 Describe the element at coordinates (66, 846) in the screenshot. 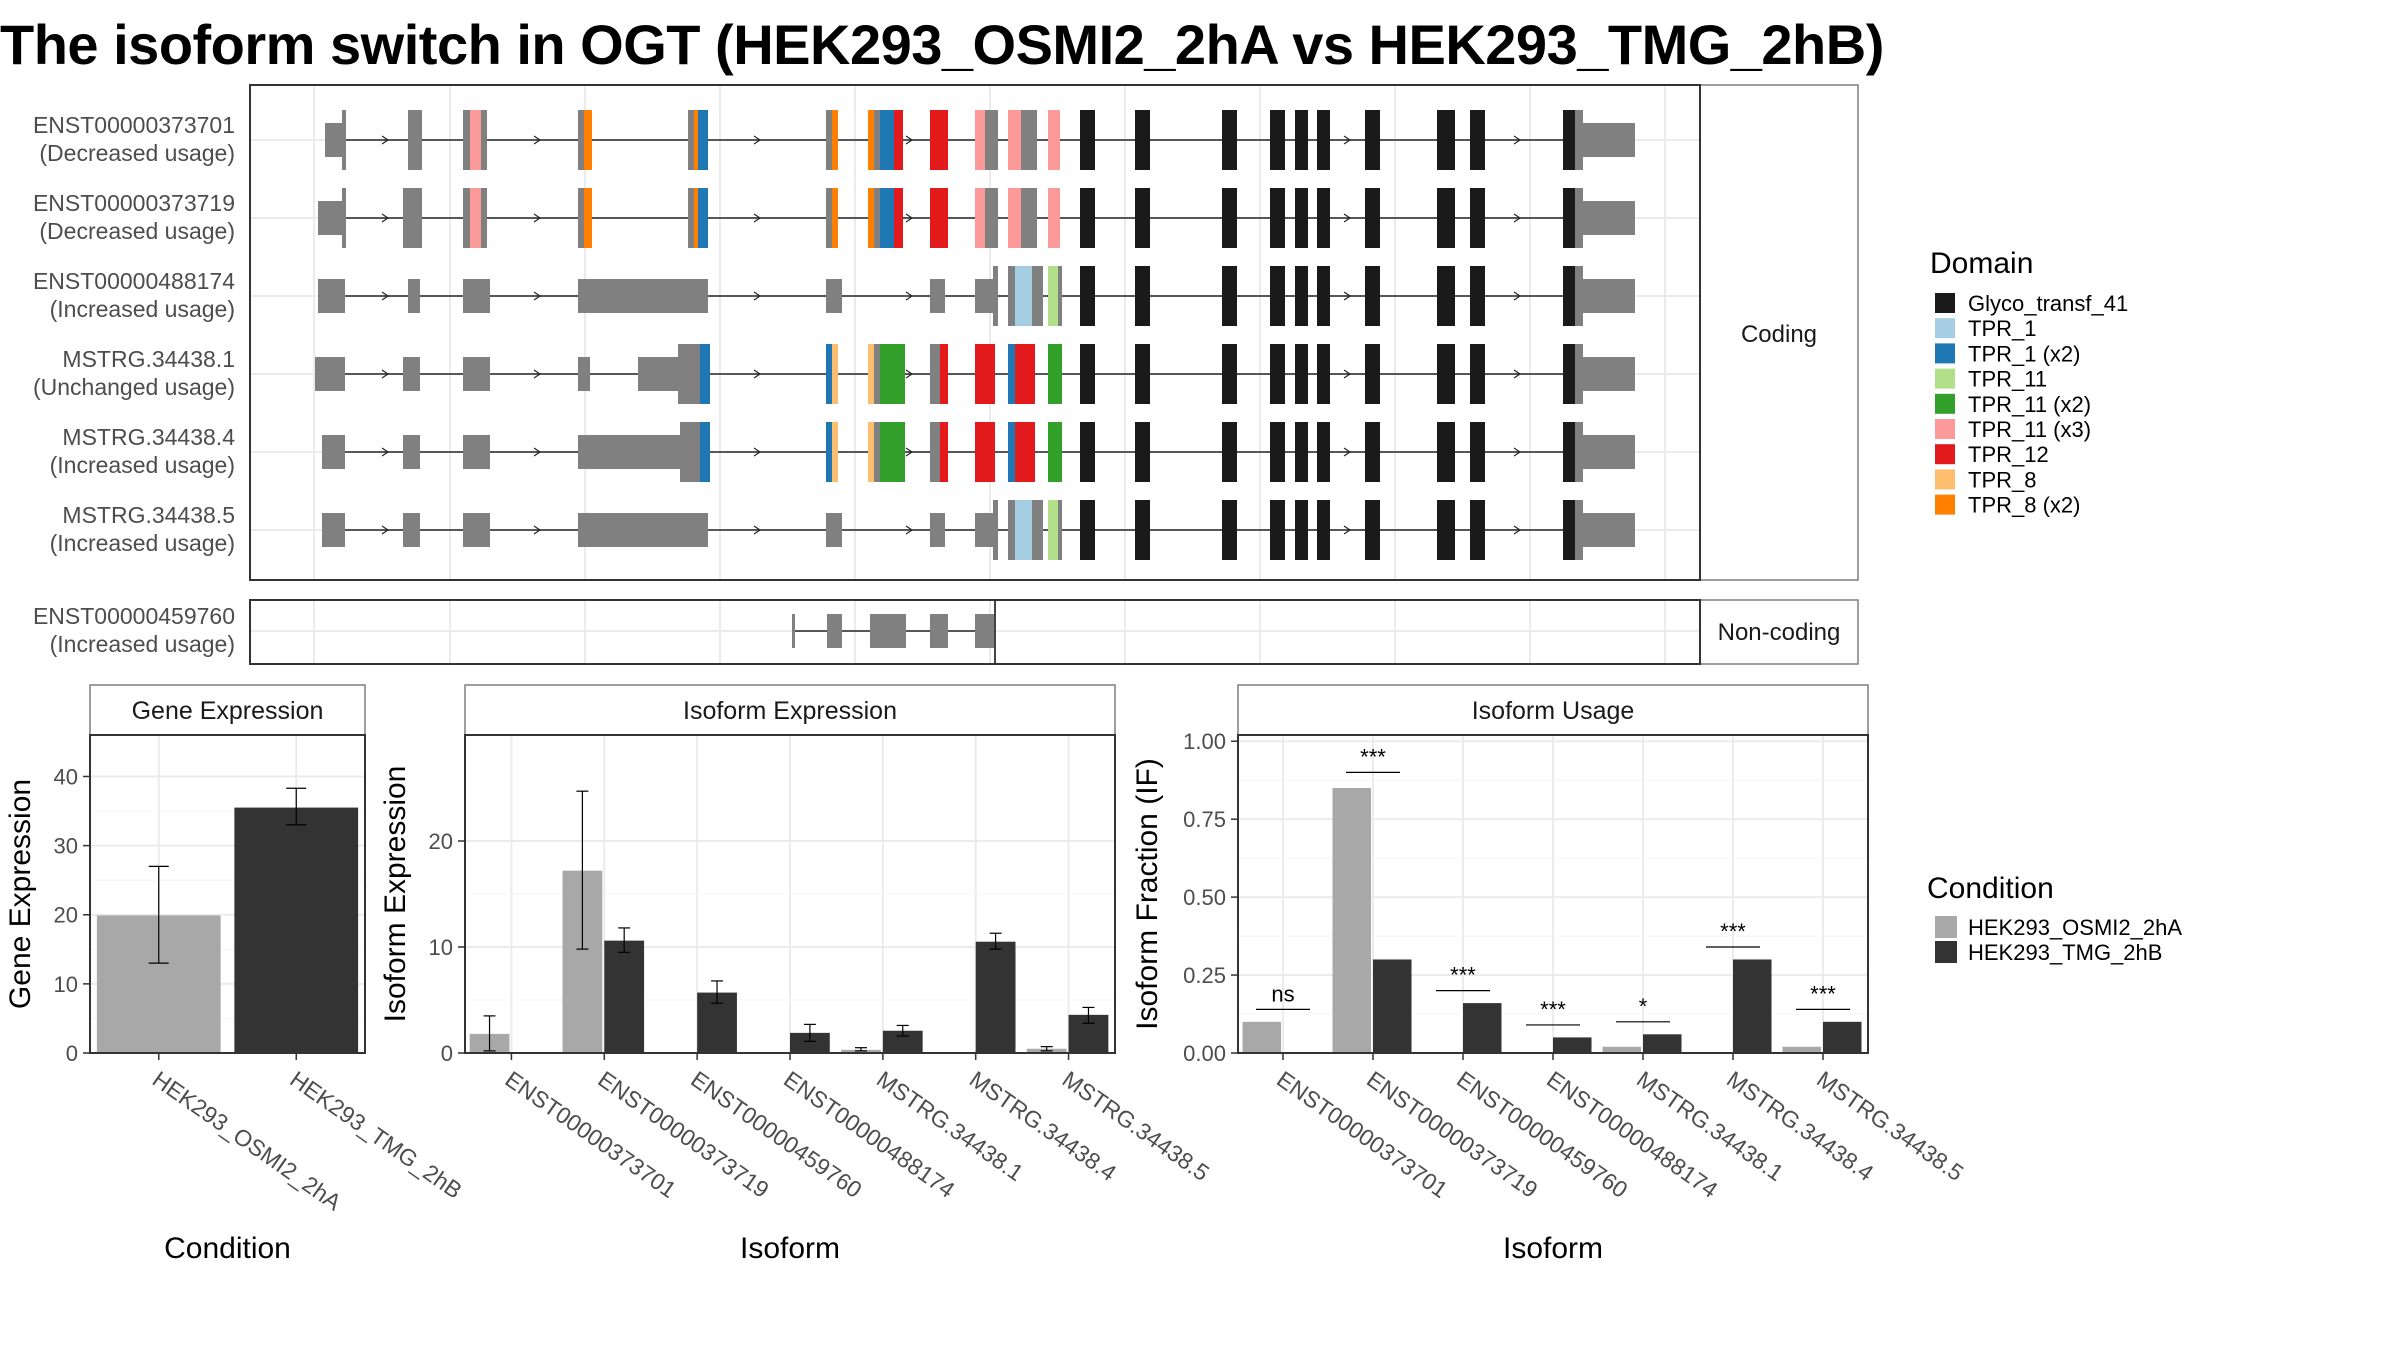

I see `y-tick-label: 30` at that location.